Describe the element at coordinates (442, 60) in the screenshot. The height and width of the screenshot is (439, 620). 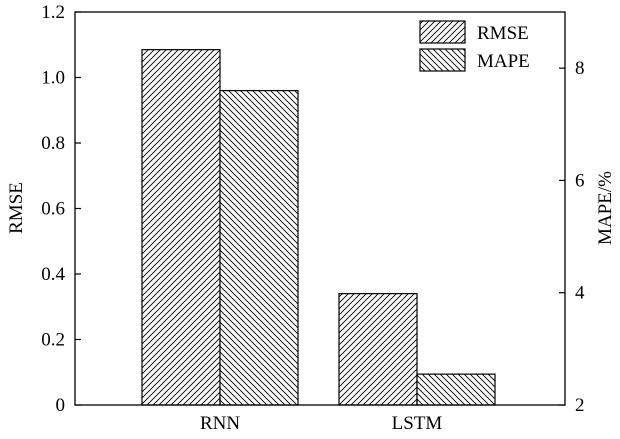
I see `legend-swatch-mape` at that location.